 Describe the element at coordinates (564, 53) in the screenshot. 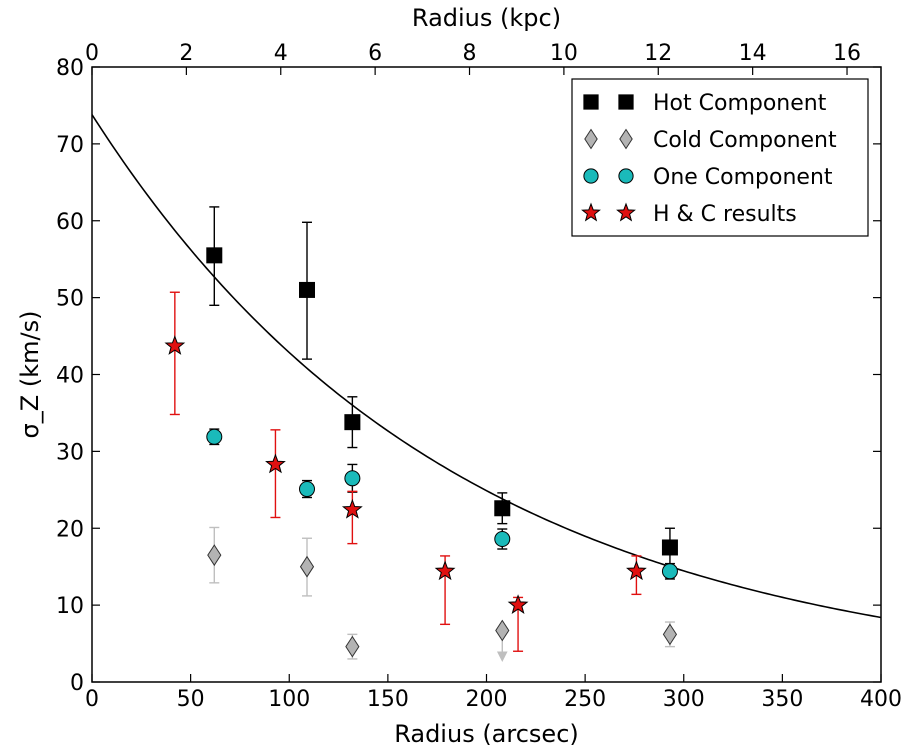

I see `top-x-tick-label: 10` at that location.